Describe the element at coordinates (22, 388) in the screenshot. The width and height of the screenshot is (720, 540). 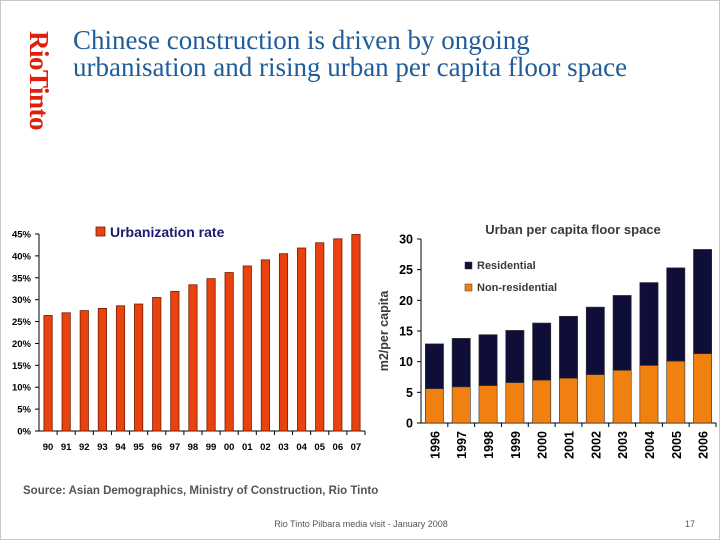
I see `y-tick-label: 10%` at that location.